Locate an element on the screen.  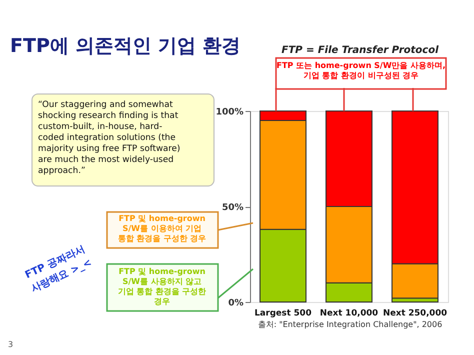
text: FTP 또는 home-grown S/W만을 사용하며, 기업 통합 환경이 비구성된 경우 is located at coordinates (361, 70).